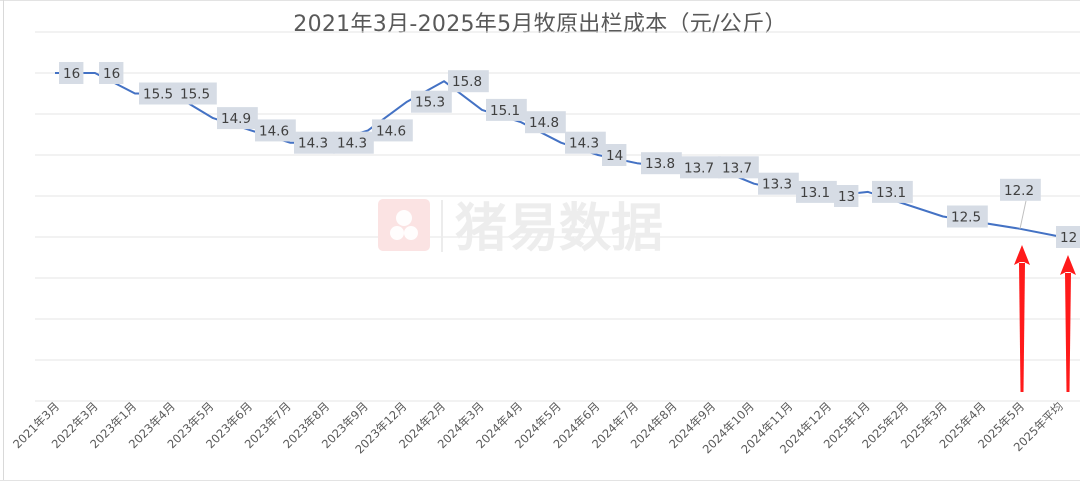  Describe the element at coordinates (3, 240) in the screenshot. I see `frame-border-left` at that location.